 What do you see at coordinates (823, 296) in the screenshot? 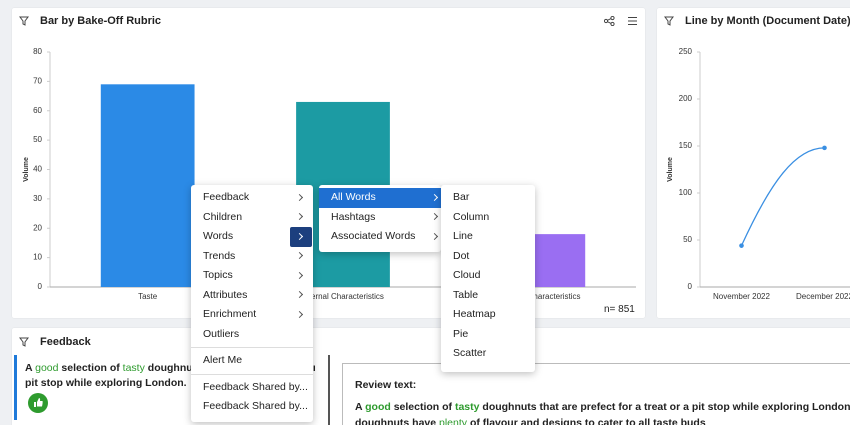
I see `x-tick-label: December 2022` at bounding box center [823, 296].